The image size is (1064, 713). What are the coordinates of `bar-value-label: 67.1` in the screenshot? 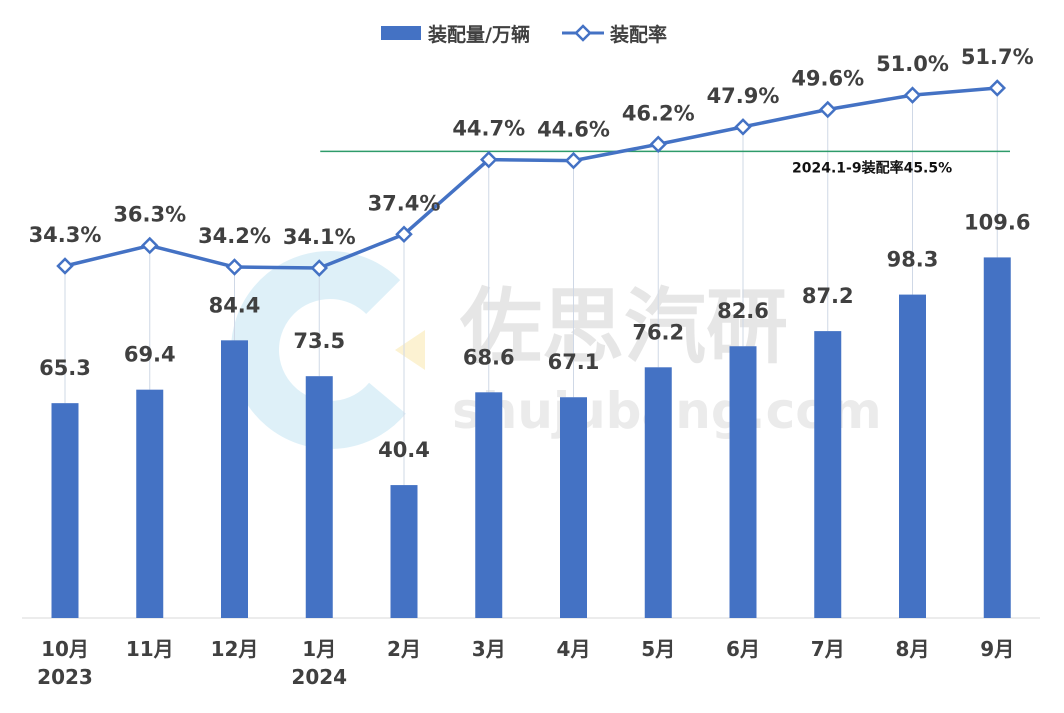 It's located at (574, 362).